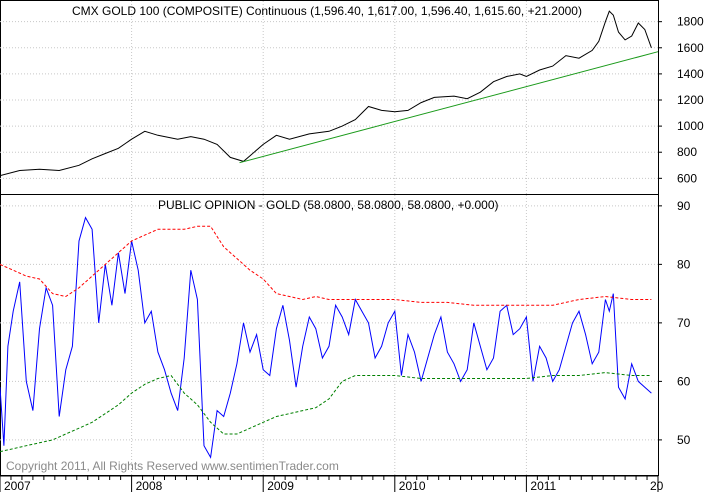 The image size is (709, 497). I want to click on x-tick-label: 2007, so click(17, 485).